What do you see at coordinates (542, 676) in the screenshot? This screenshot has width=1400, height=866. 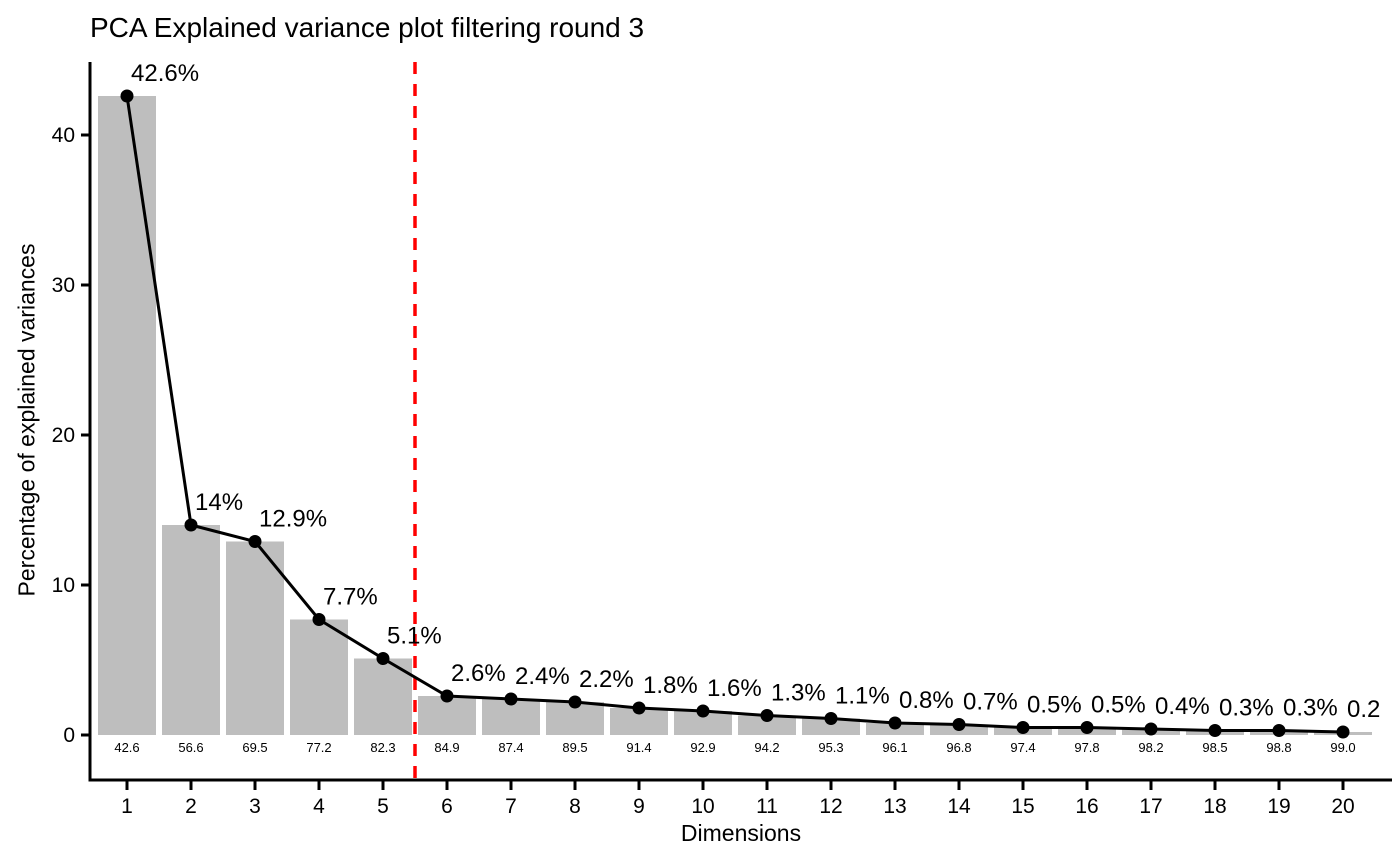 I see `point-percentage-label: 2.4%` at bounding box center [542, 676].